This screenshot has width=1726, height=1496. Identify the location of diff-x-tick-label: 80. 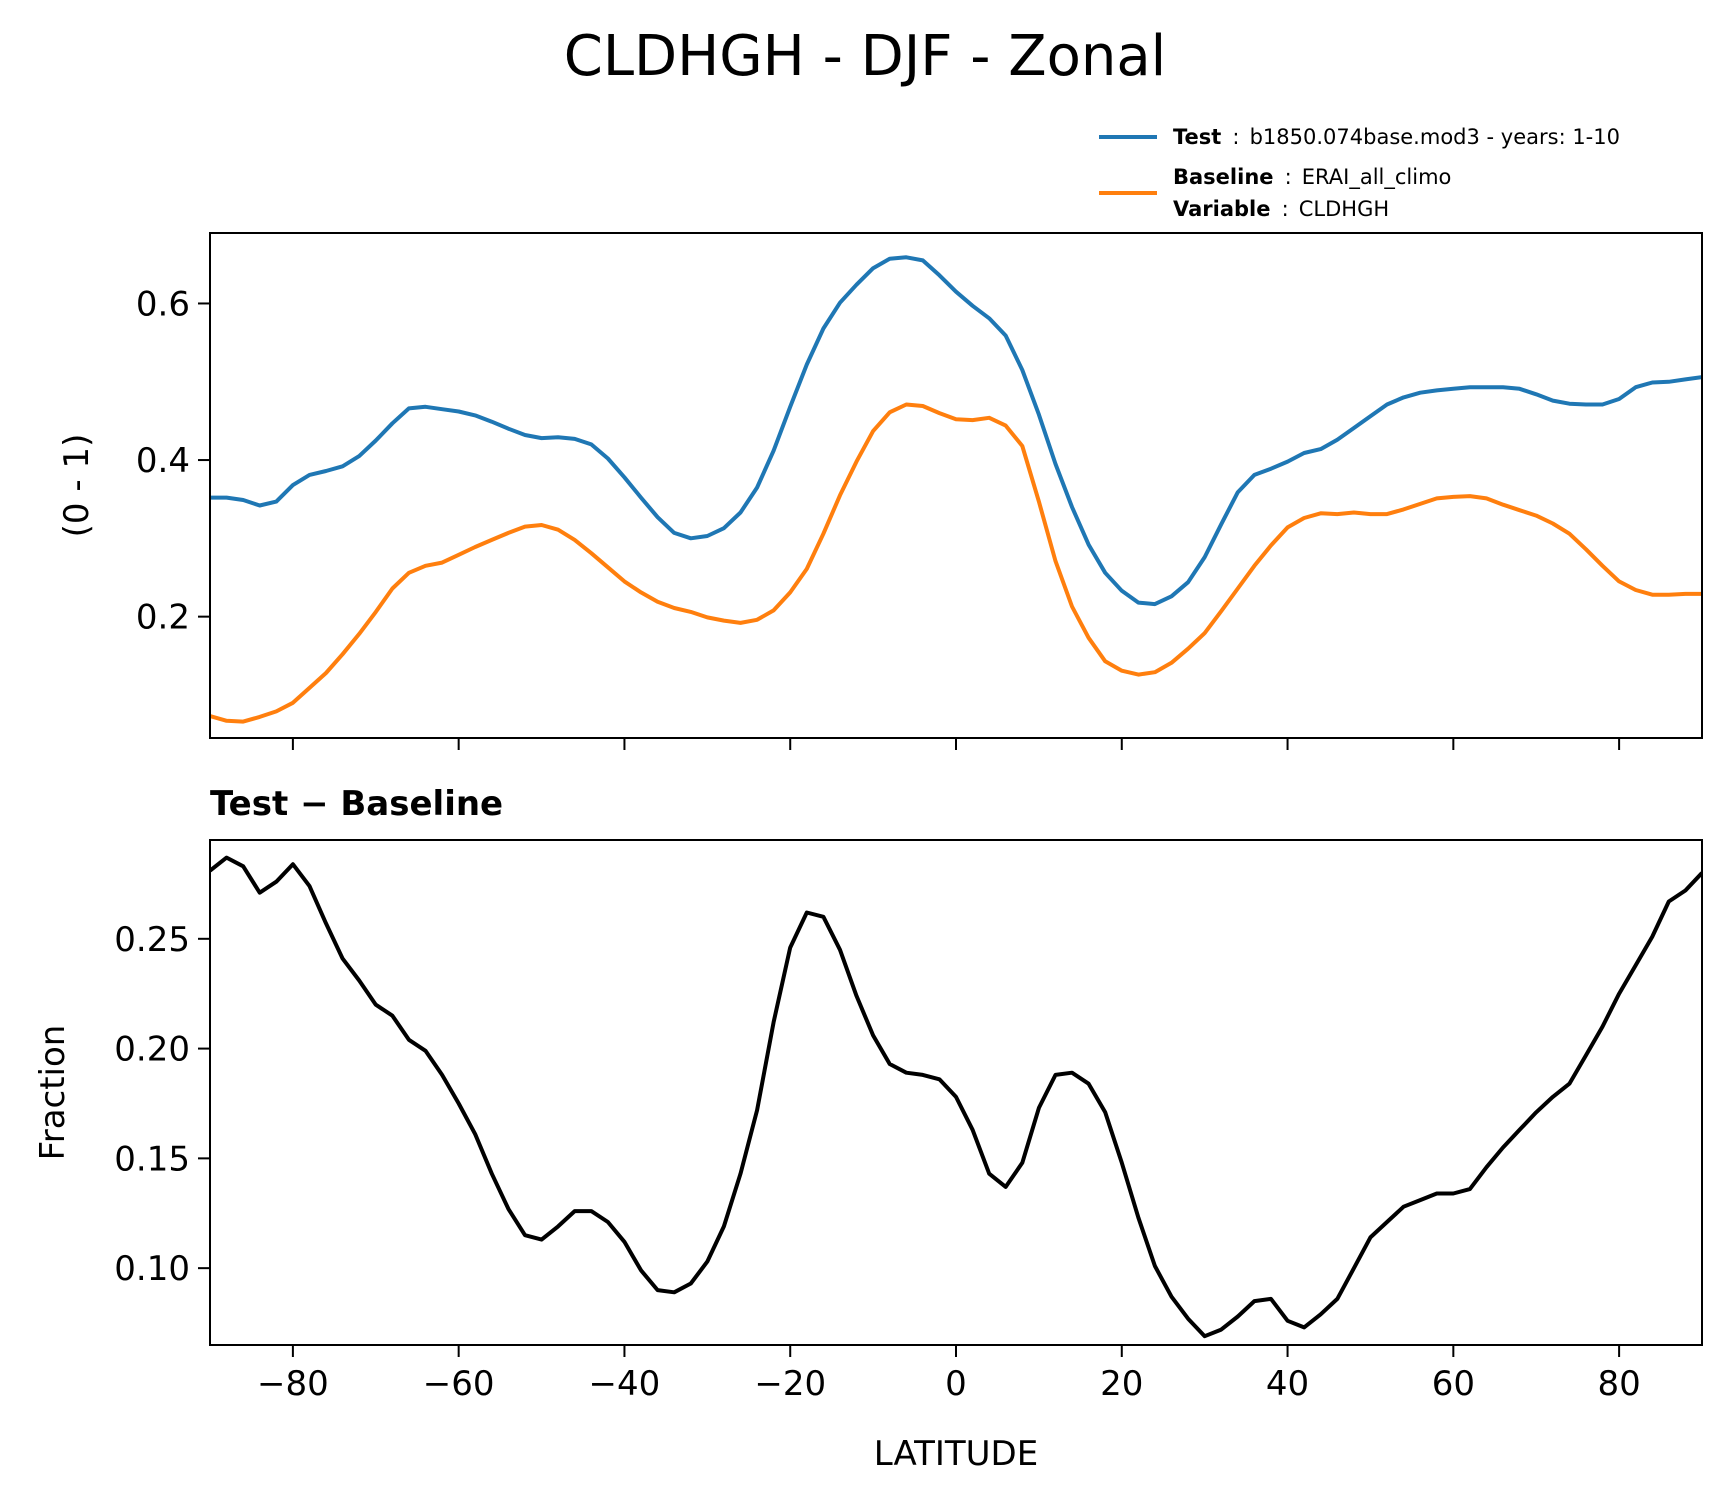
(1618, 1384).